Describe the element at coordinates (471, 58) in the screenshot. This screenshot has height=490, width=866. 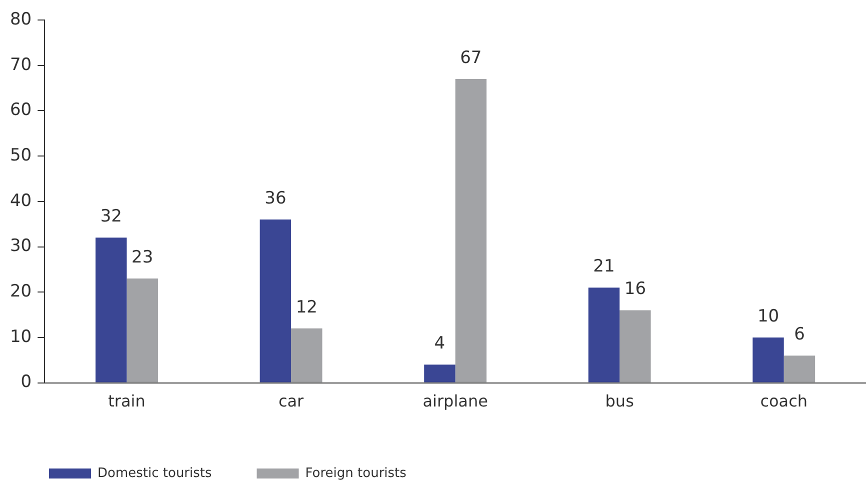
I see `data-label: 67` at that location.